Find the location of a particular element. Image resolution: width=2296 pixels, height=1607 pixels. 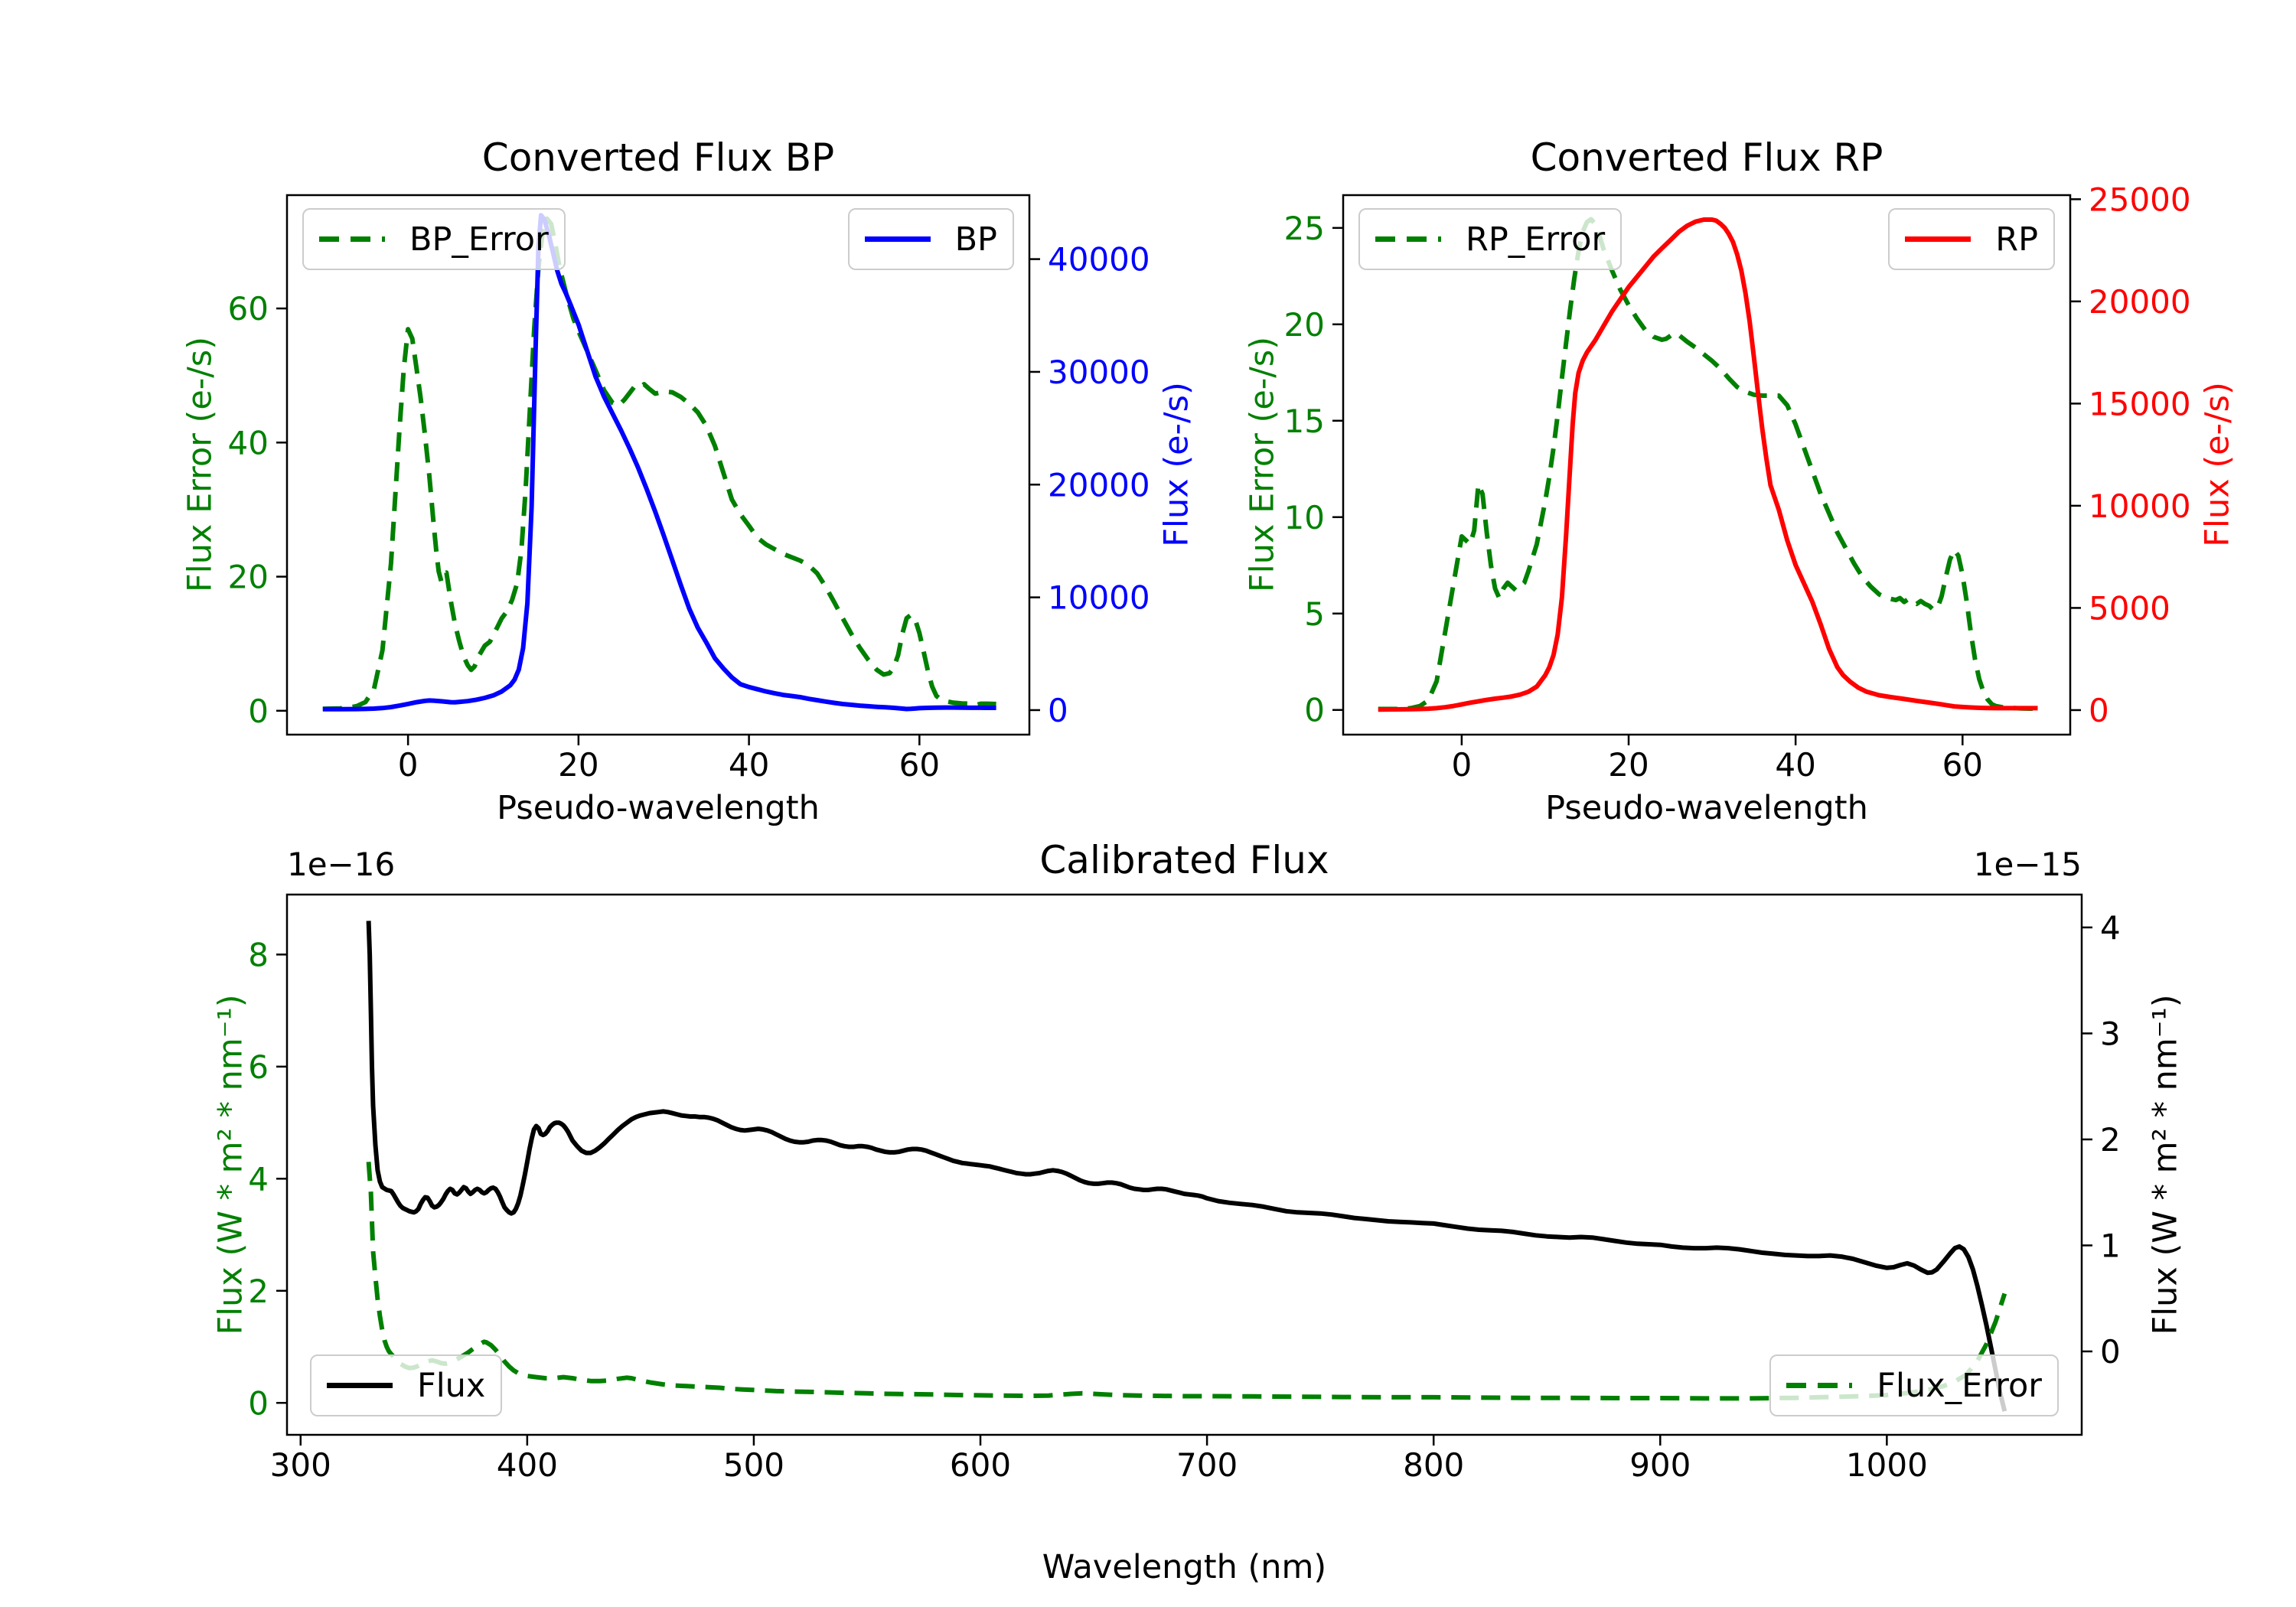

cal-yleft-label: Flux (W * m² * nm⁻¹) is located at coordinates (230, 1164).